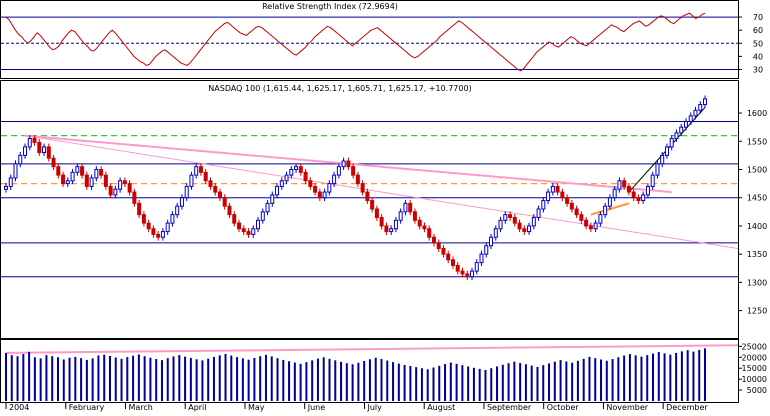 The width and height of the screenshot is (770, 416). I want to click on volume-bars-group, so click(355, 374).